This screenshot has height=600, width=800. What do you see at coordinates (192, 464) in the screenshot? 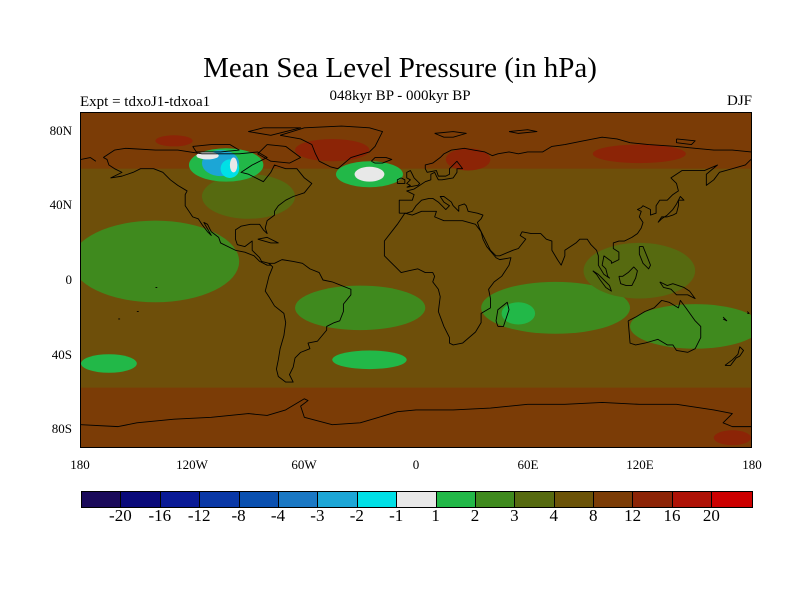
I see `lon-tick-label: 120W` at bounding box center [192, 464].